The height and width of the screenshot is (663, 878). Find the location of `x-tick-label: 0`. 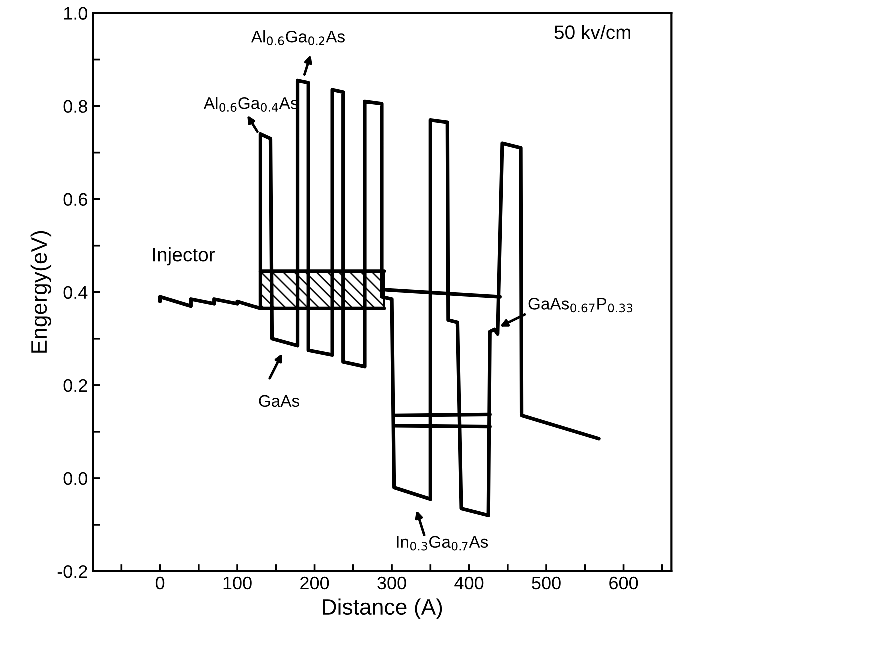

x-tick-label: 0 is located at coordinates (160, 583).